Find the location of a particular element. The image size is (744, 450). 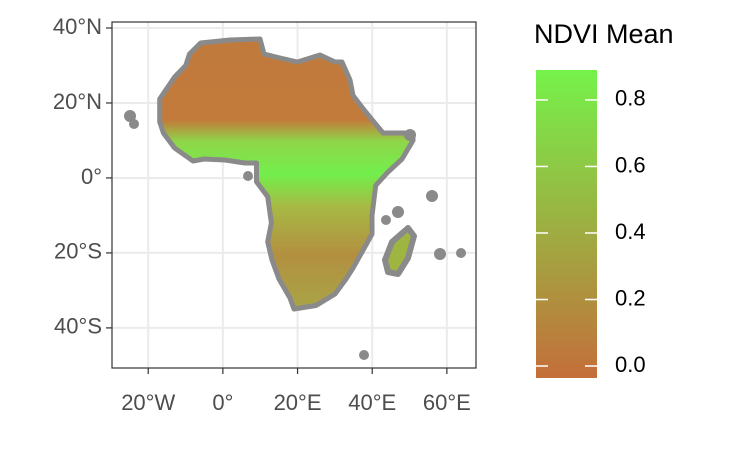

y-tick-label: 40°N is located at coordinates (77, 26).